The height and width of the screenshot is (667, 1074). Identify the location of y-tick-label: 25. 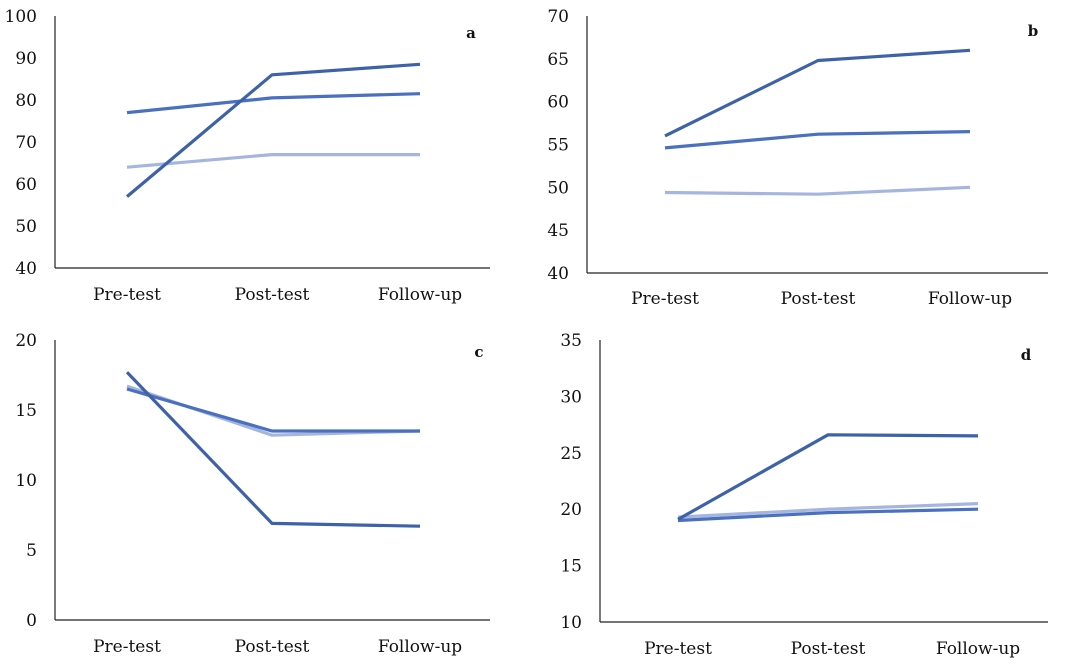
(571, 454).